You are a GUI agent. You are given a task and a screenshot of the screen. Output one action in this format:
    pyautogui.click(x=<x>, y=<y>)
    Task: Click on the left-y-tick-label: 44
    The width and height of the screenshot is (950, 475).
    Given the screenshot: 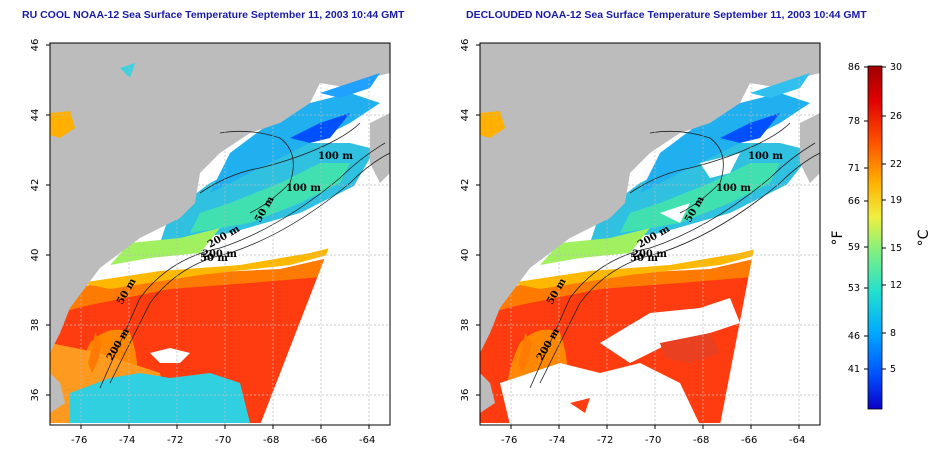 What is the action you would take?
    pyautogui.click(x=35, y=115)
    